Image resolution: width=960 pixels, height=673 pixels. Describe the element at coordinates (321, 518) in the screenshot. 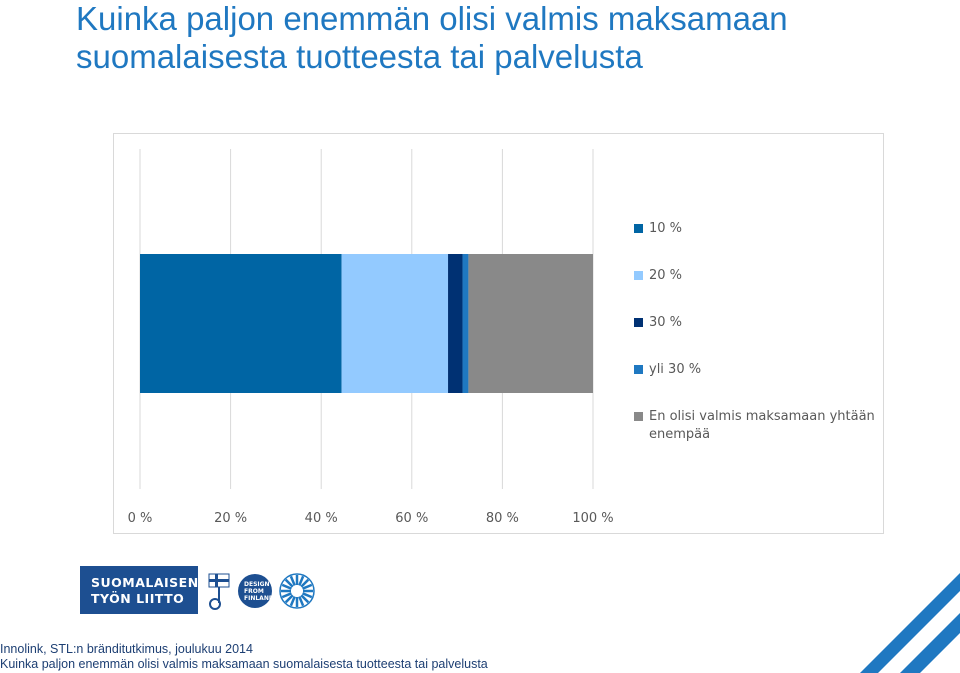

I see `x-tick-label: 40 %` at that location.